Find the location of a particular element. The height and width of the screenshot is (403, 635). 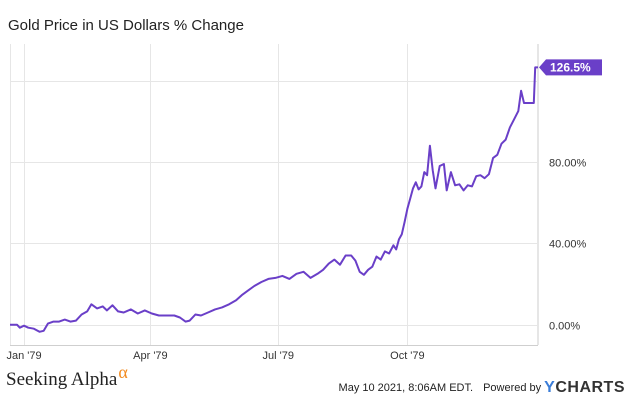

seeking-alpha-logo: Seeking Alphaα is located at coordinates (67, 376).